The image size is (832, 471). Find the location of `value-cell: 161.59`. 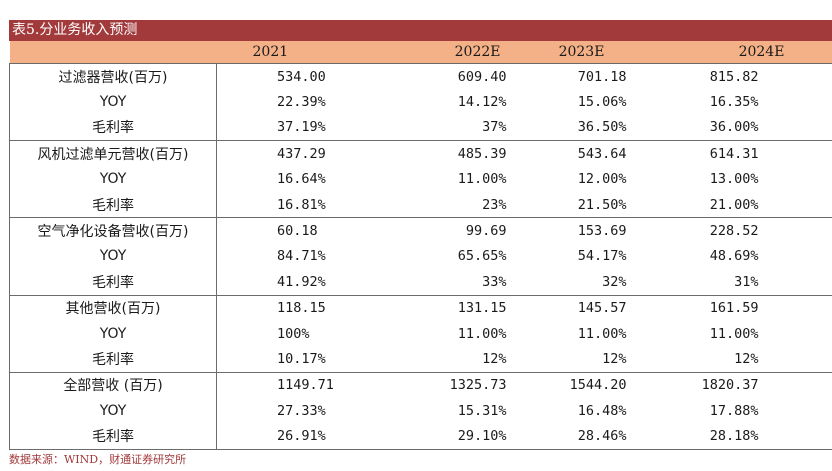

value-cell: 161.59 is located at coordinates (731, 307).